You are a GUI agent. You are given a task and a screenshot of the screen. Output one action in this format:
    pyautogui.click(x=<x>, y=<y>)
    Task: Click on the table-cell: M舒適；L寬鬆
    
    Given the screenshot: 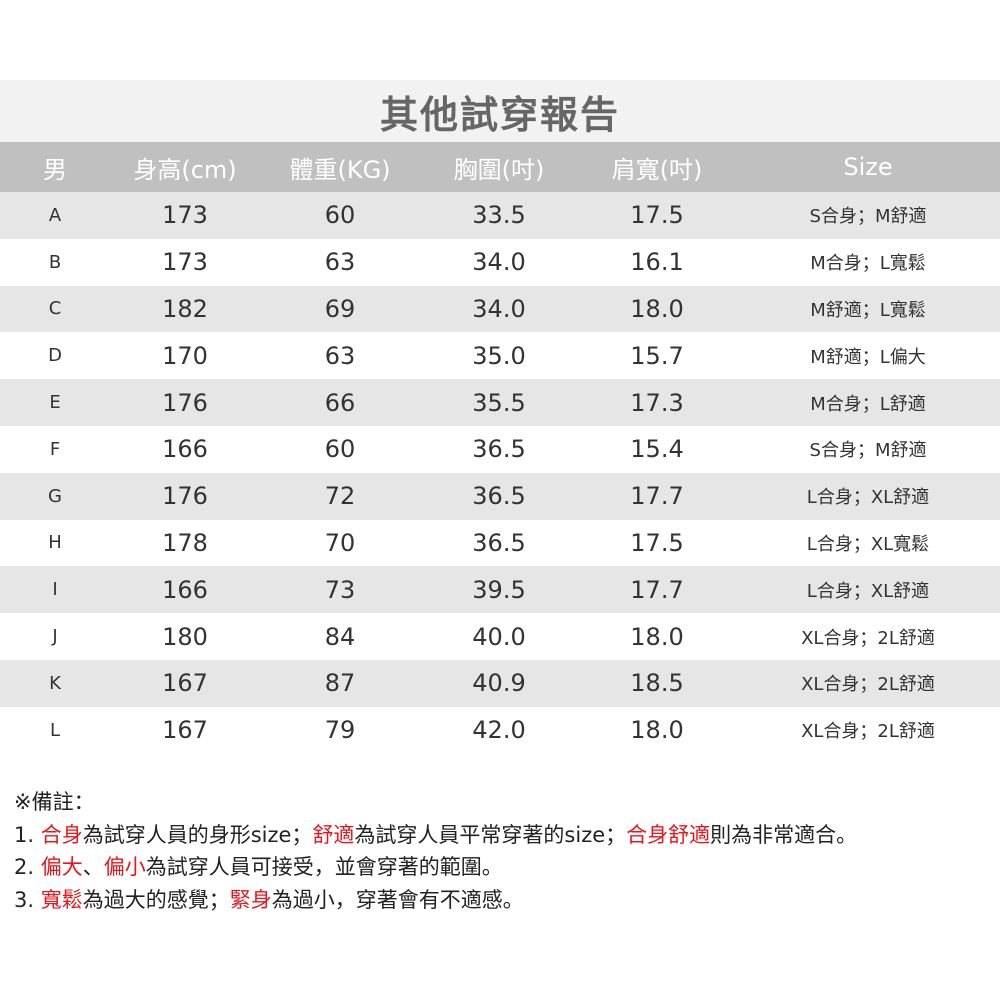 What is the action you would take?
    pyautogui.click(x=868, y=310)
    